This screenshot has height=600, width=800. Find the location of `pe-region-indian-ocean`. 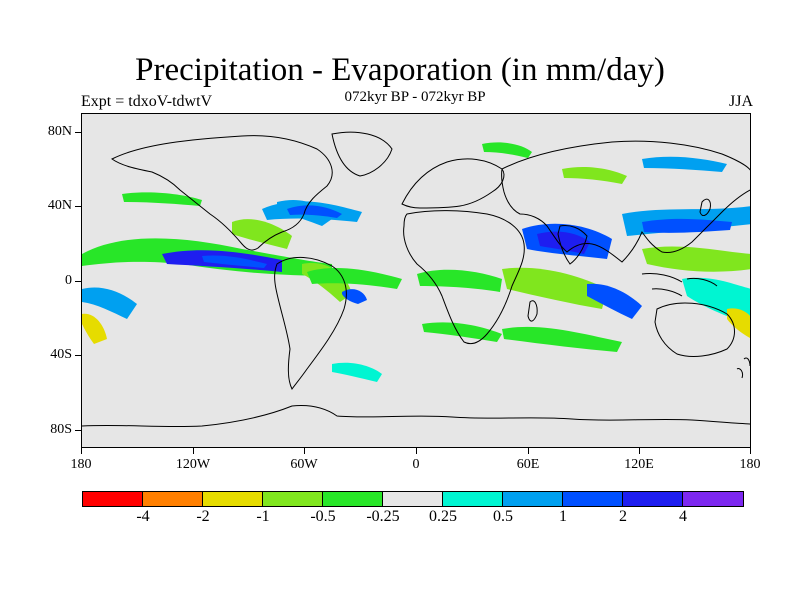

pe-region-indian-ocean is located at coordinates (554, 288).